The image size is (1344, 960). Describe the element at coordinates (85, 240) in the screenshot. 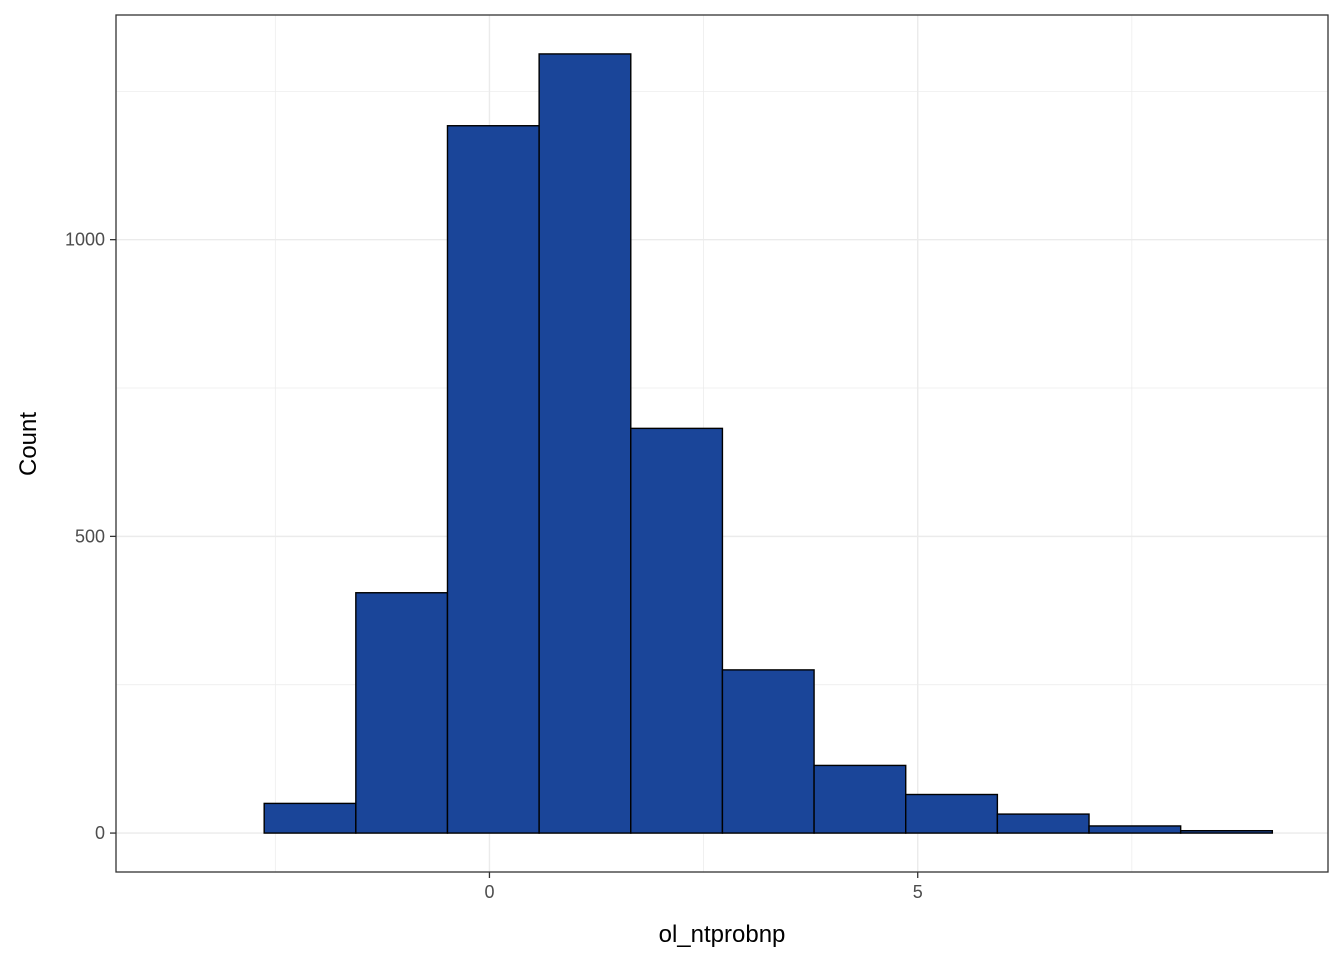

I see `y-tick-label: 1000` at that location.